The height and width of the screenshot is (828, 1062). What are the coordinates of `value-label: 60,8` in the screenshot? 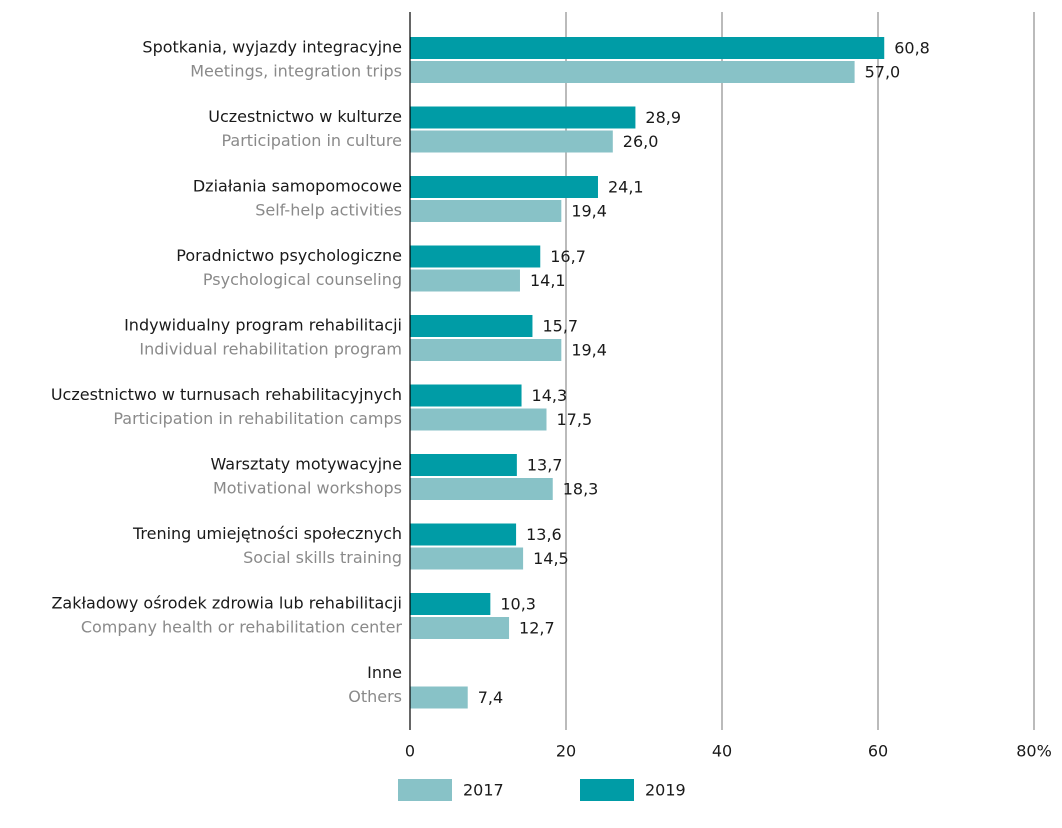 It's located at (912, 48).